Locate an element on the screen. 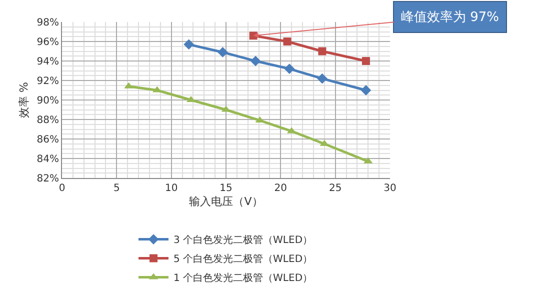  y-tick-label: 96% is located at coordinates (47, 42).